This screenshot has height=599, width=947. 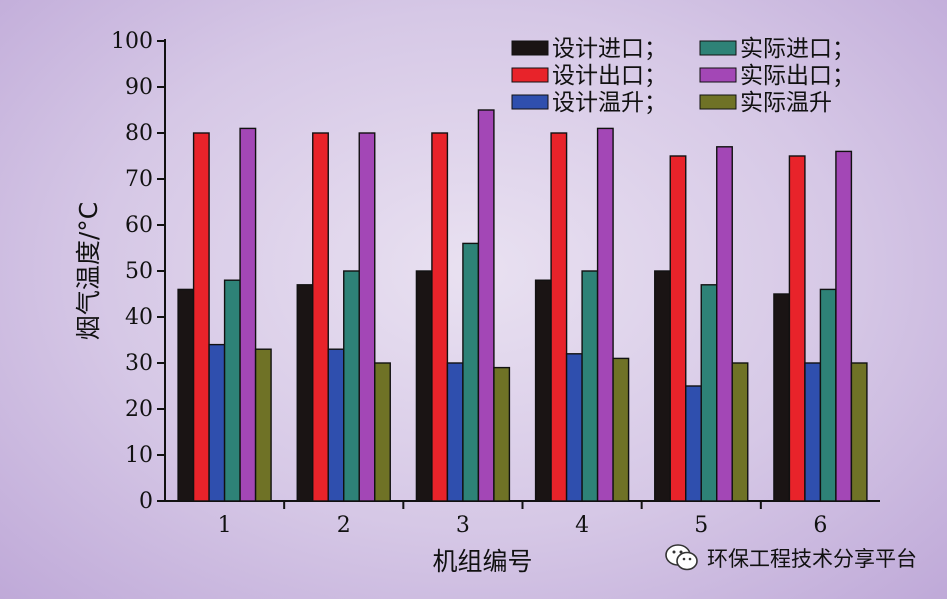 What do you see at coordinates (139, 271) in the screenshot?
I see `y-tick-label: 50` at bounding box center [139, 271].